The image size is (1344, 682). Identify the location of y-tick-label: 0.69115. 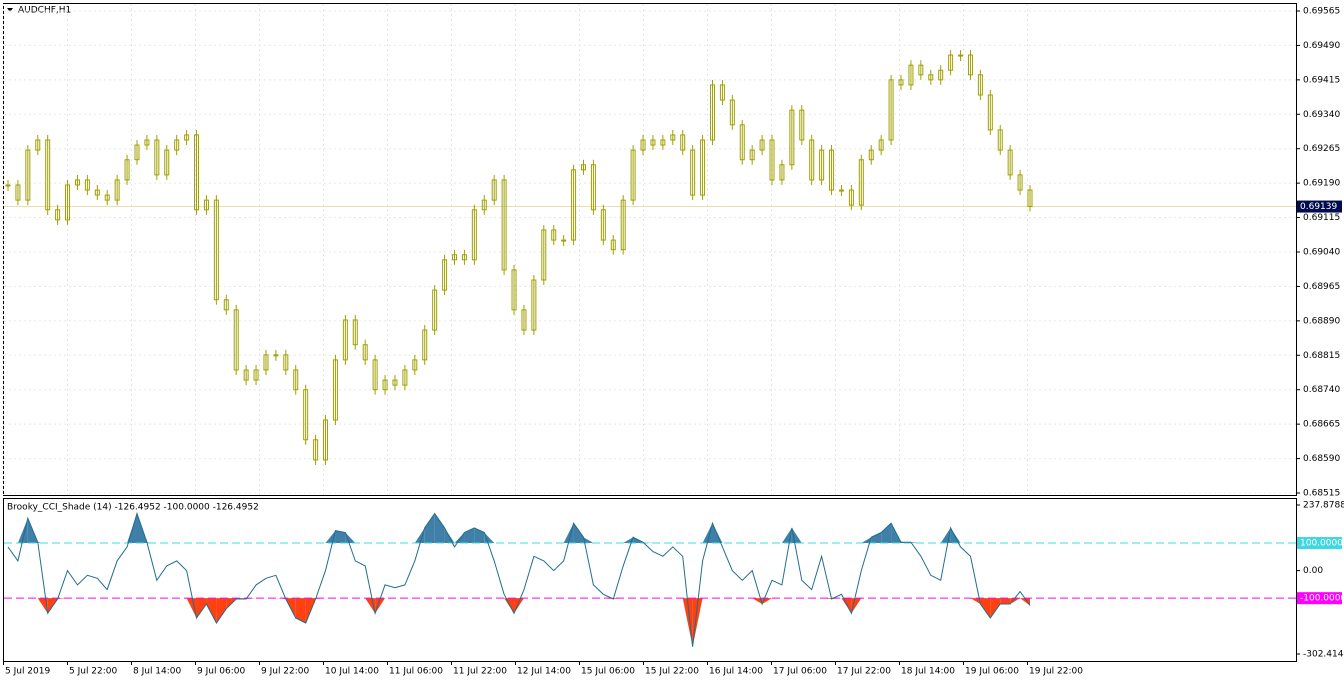
(1321, 218).